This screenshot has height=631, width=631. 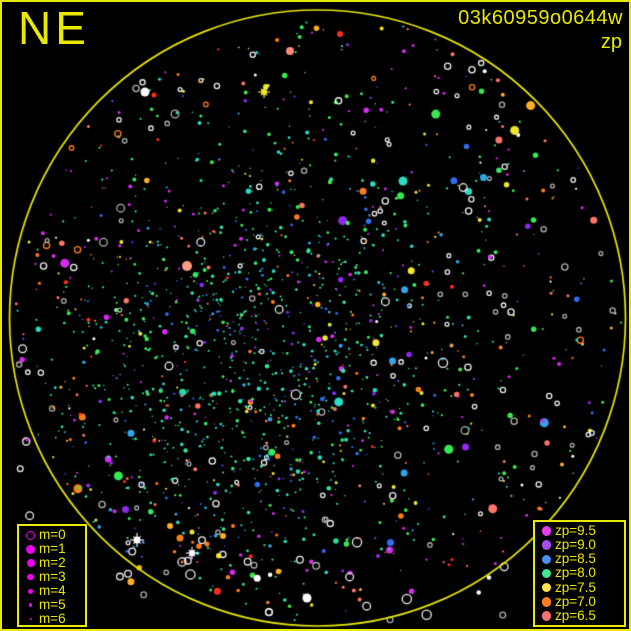 What do you see at coordinates (575, 559) in the screenshot?
I see `legend-label: zp=8.5` at bounding box center [575, 559].